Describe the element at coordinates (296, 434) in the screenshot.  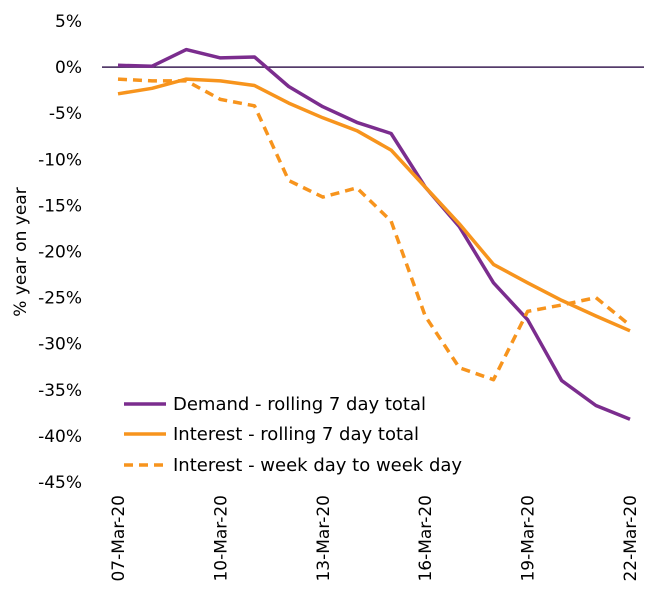
I see `legend-label: Interest - rolling 7 day total` at that location.